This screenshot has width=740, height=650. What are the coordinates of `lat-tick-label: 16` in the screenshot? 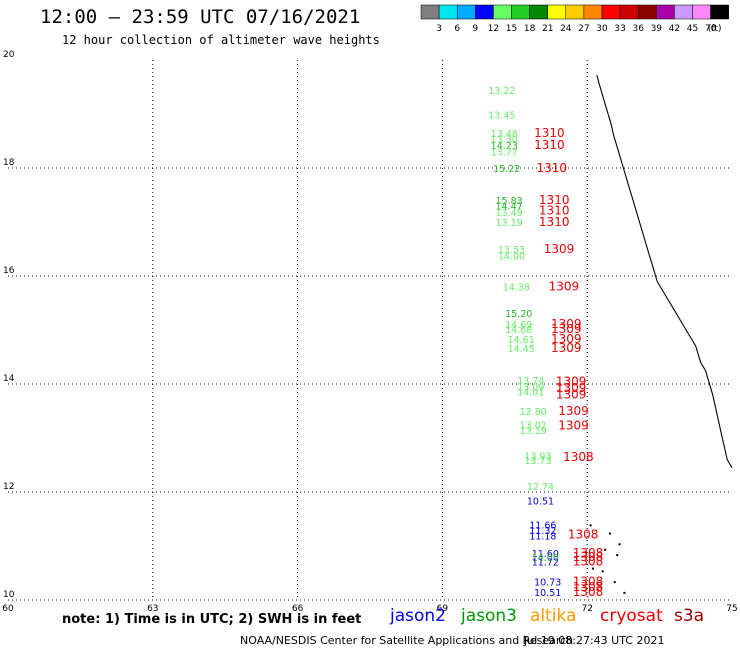 It's located at (9, 271).